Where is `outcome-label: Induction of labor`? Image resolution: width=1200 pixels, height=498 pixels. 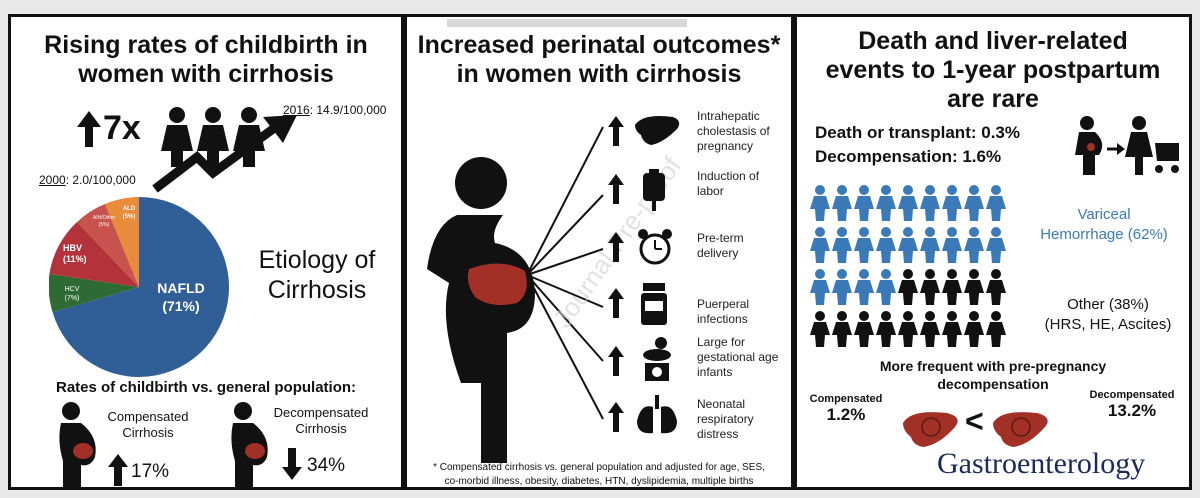
outcome-label: Induction of labor is located at coordinates (728, 183).